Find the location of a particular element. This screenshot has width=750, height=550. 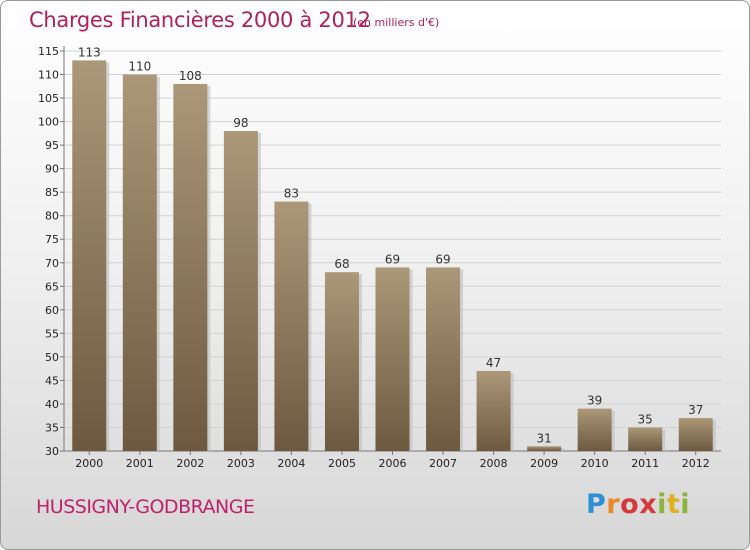

value-label: 35 is located at coordinates (645, 419).